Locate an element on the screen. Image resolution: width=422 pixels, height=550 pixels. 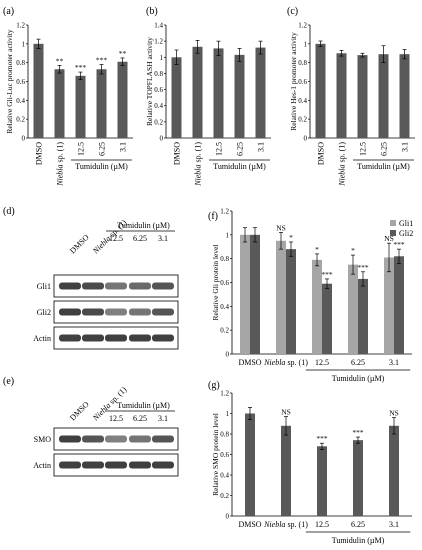
y-axis-label: Relative Gli protein level is located at coordinates (215, 282).